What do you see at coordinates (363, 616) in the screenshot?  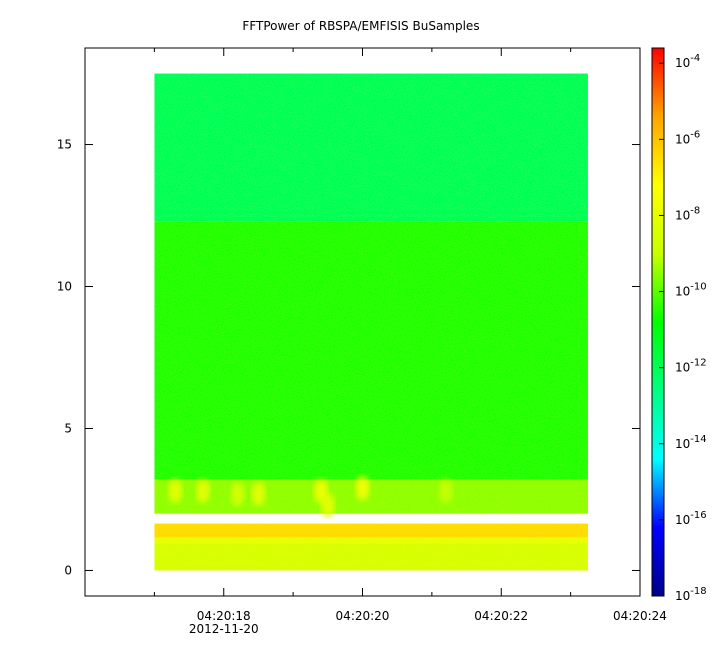 I see `x-tick-label: 04:20:20` at bounding box center [363, 616].